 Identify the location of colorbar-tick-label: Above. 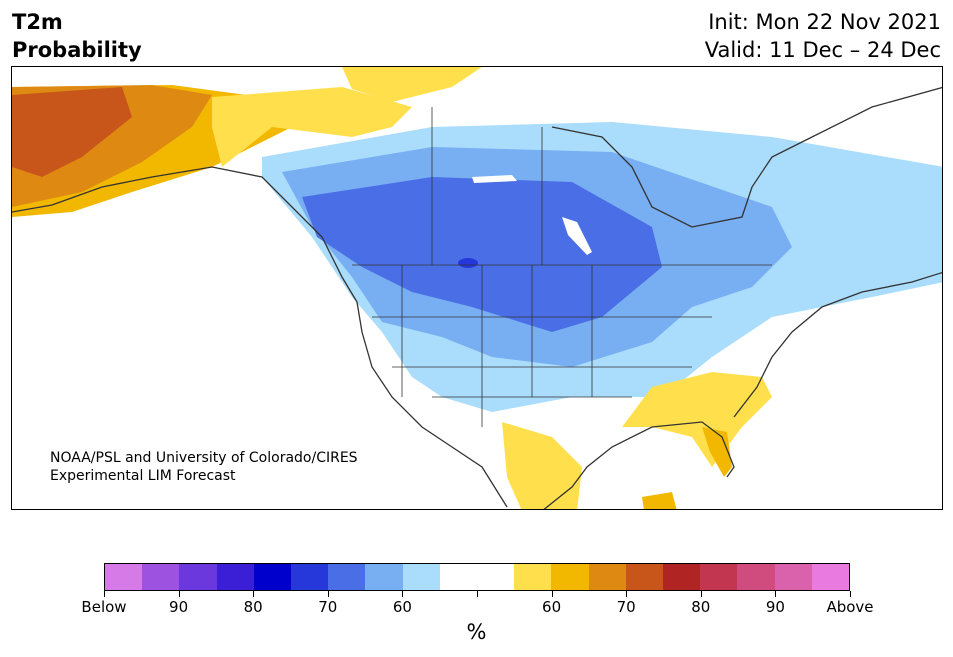
(850, 607).